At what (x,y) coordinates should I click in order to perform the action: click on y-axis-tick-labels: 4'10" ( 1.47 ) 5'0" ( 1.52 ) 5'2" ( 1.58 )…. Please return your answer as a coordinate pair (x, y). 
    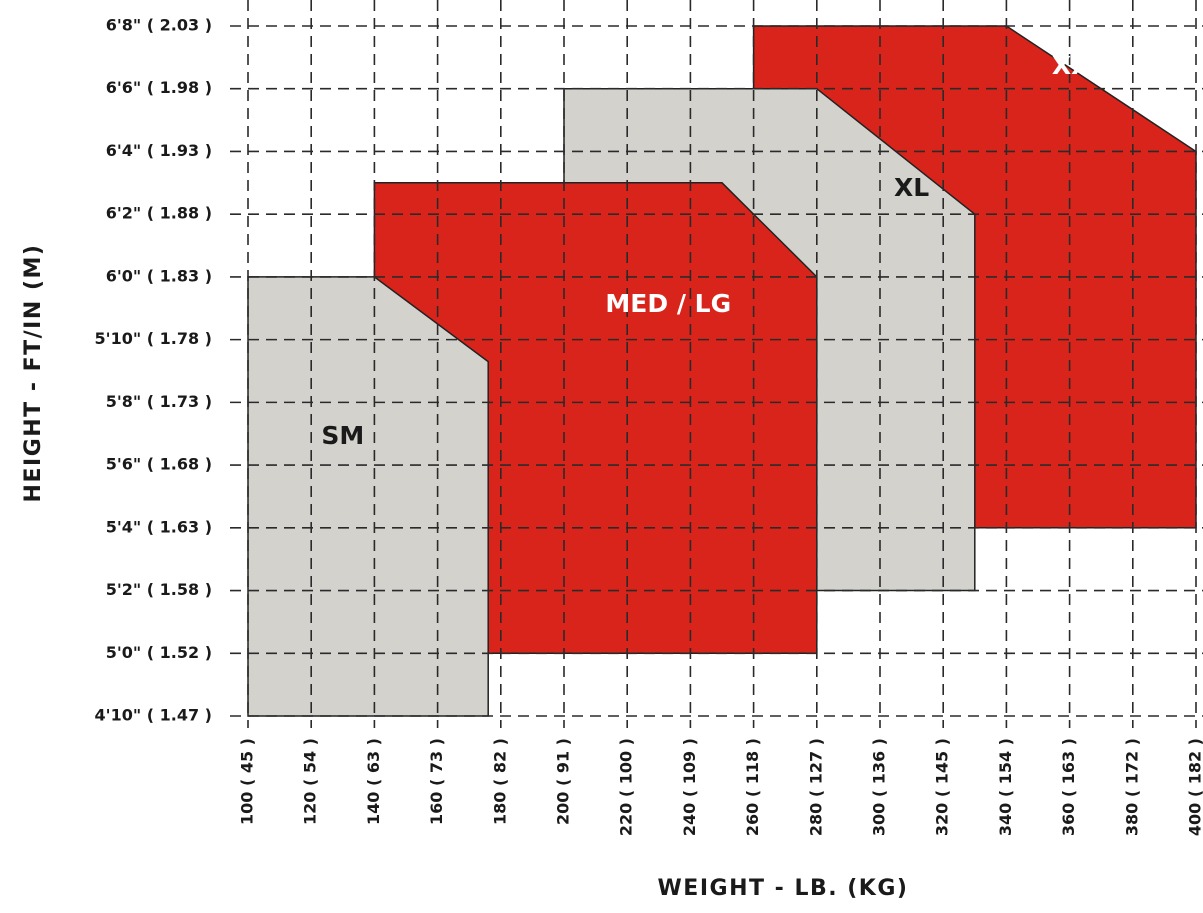
    Looking at the image, I should click on (153, 370).